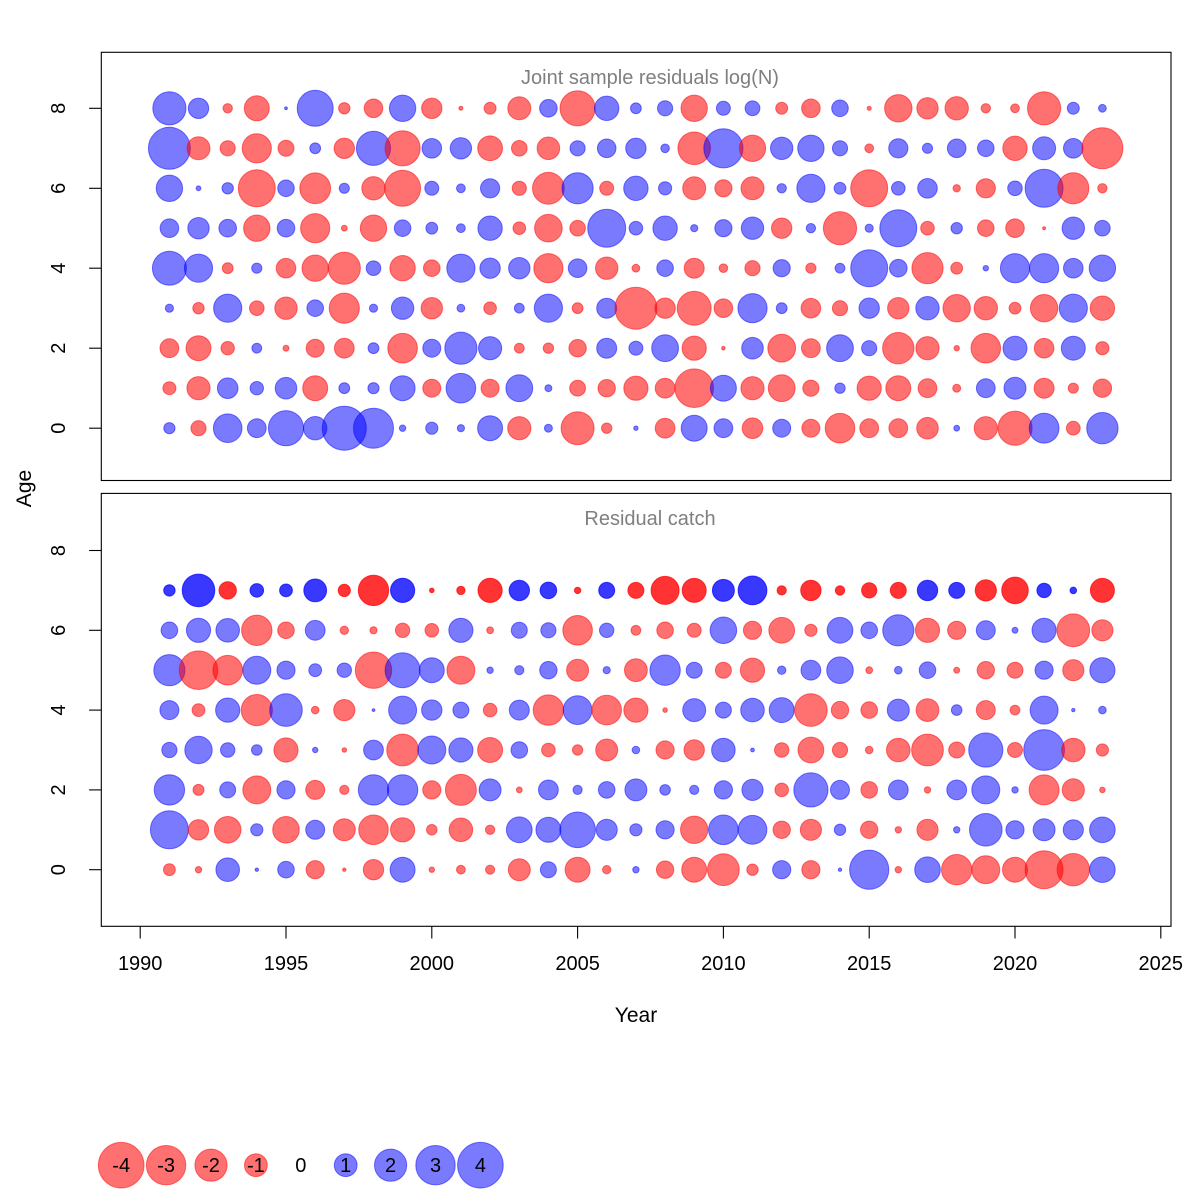  I want to click on svg-text: -4, so click(121, 1166).